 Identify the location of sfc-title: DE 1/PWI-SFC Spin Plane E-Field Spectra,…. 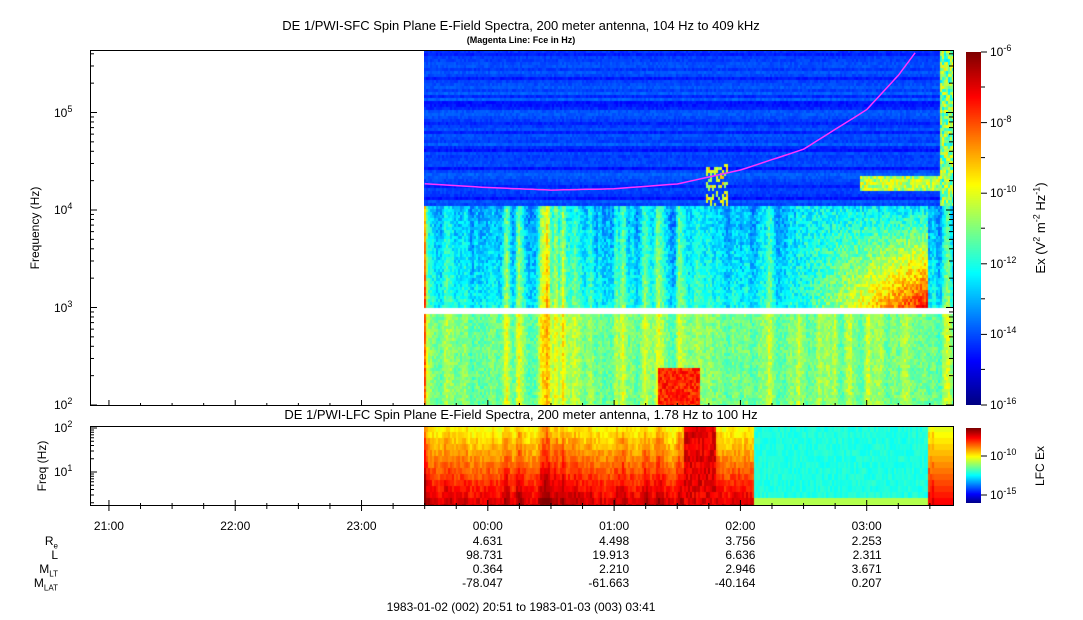
(521, 25).